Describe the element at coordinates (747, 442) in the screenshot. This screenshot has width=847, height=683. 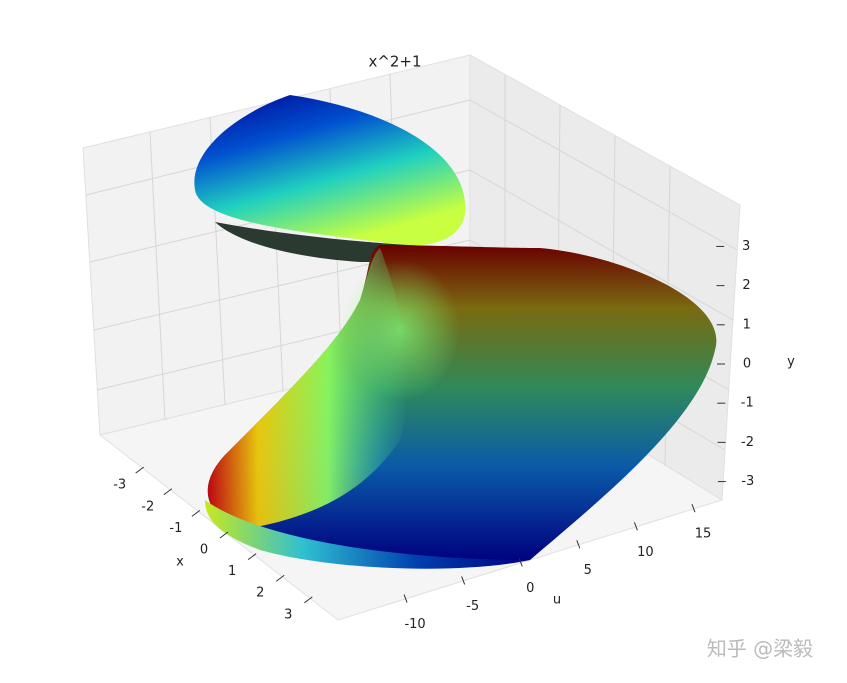
I see `y-tick-label: -2` at that location.